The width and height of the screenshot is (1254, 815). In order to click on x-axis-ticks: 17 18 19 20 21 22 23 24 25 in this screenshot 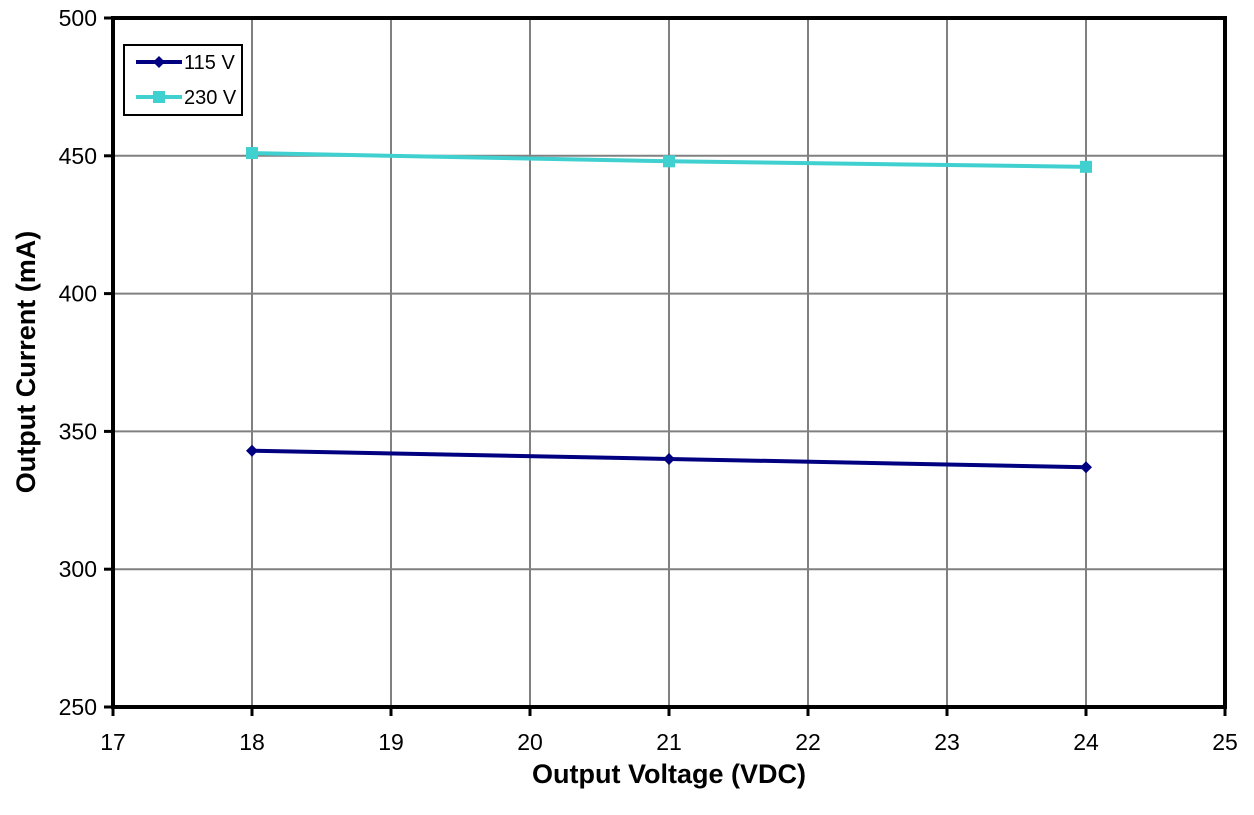, I will do `click(669, 731)`.